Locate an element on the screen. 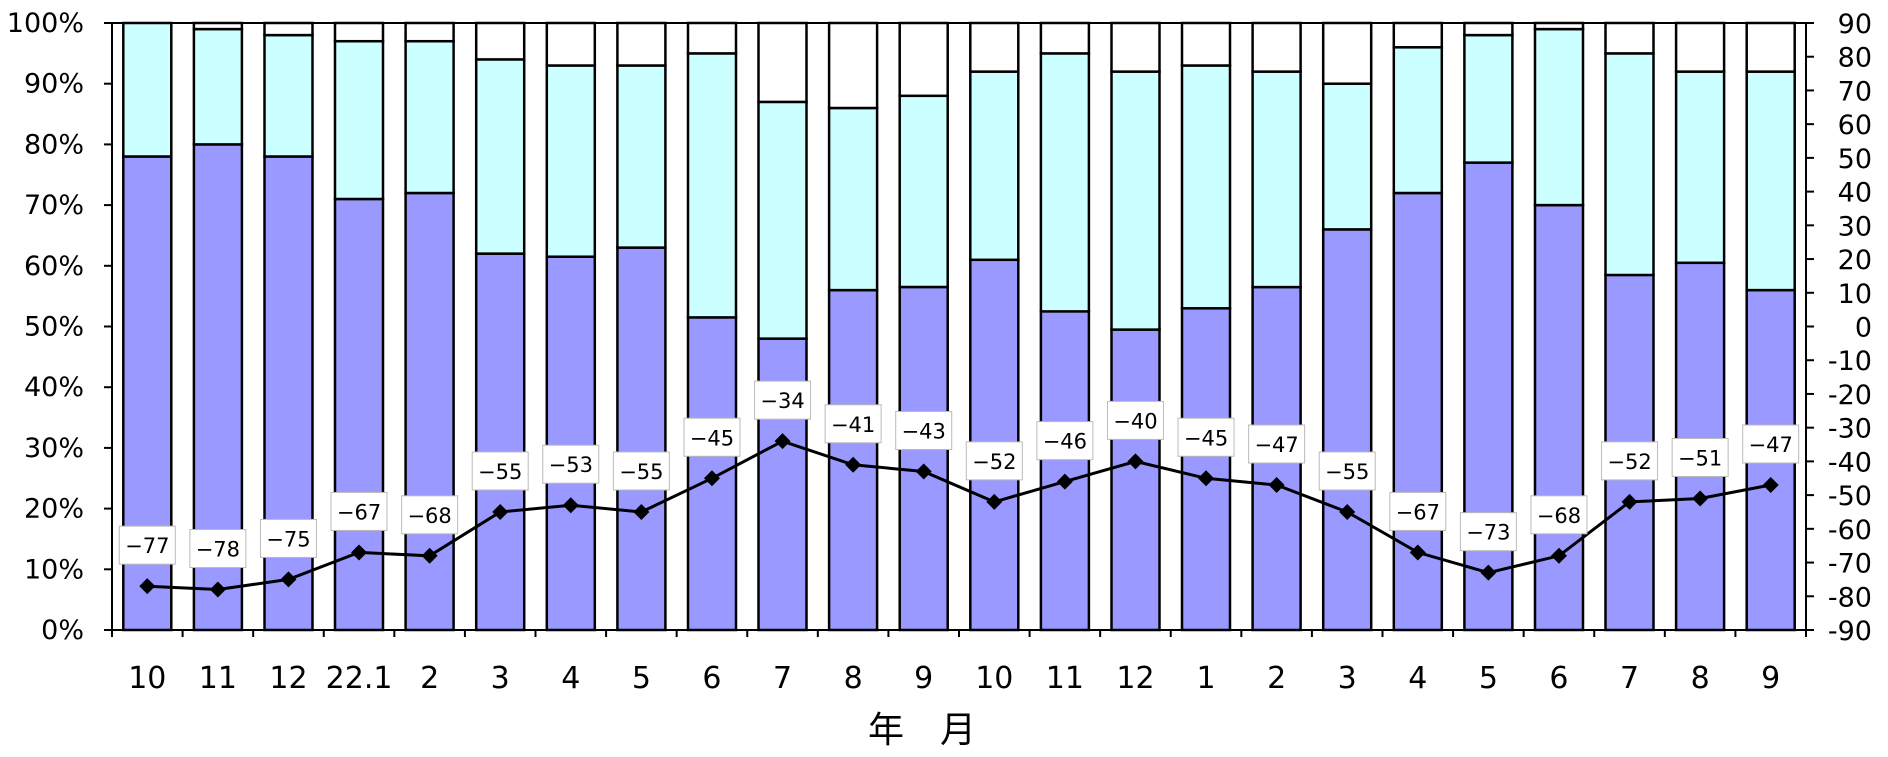 The height and width of the screenshot is (757, 1888). right-tick-label: 20 is located at coordinates (1855, 260).